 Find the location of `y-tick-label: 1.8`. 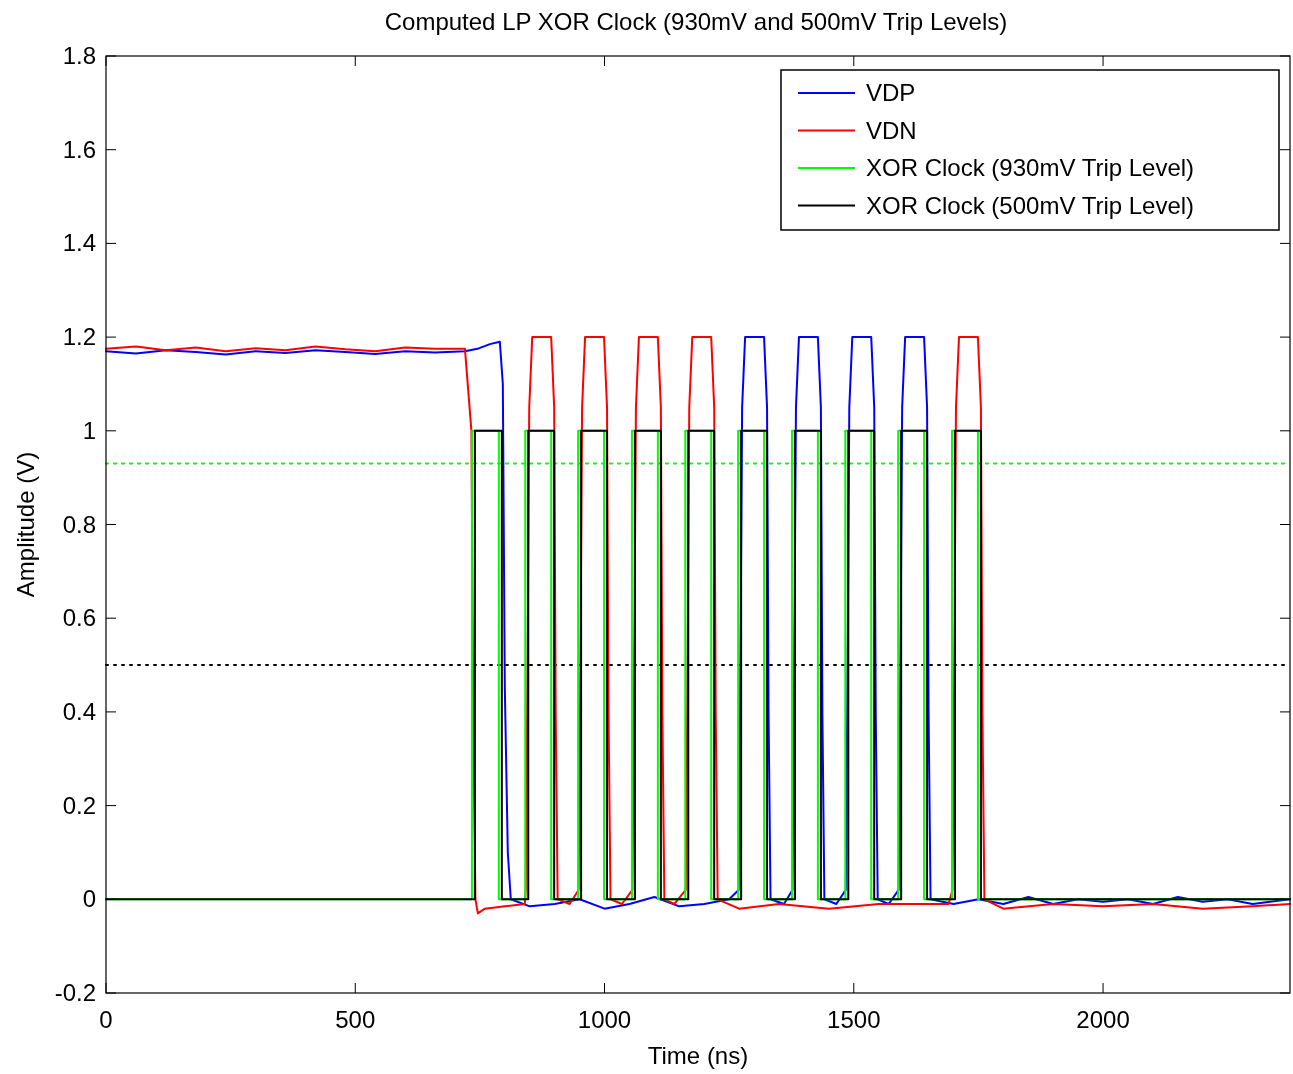

y-tick-label: 1.8 is located at coordinates (79, 55).